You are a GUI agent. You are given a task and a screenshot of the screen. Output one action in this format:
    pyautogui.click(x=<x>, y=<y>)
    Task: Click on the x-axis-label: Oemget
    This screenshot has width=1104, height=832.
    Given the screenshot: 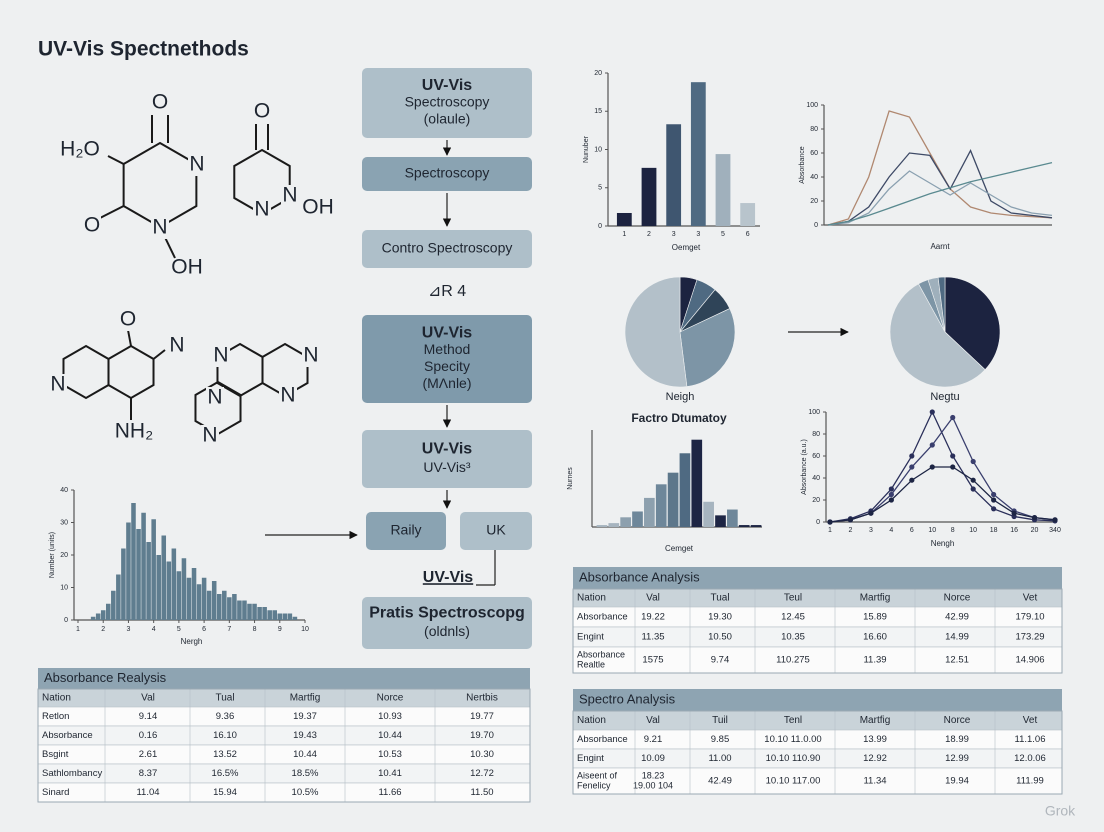 What is the action you would take?
    pyautogui.click(x=686, y=247)
    